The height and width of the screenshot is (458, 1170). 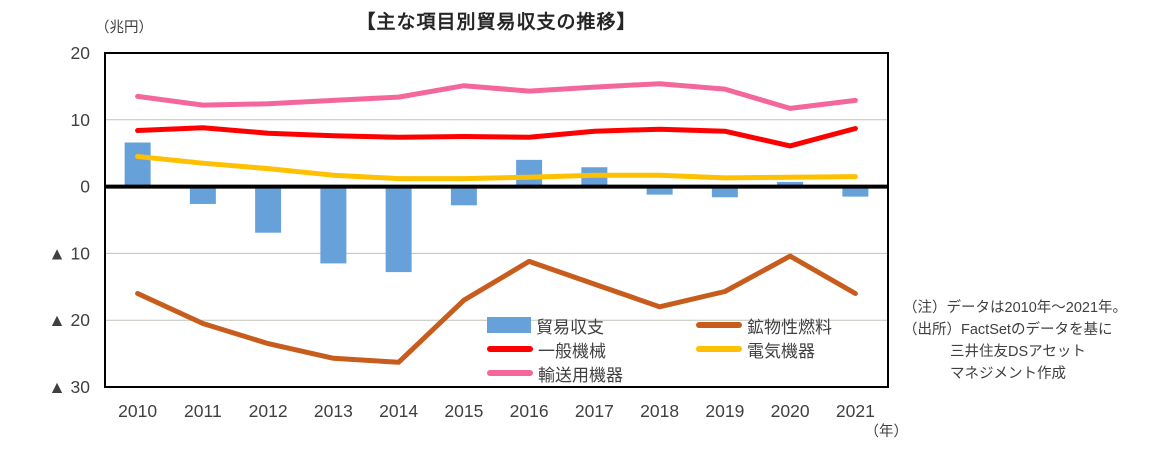 I want to click on x-axis-tick-label: 2021, so click(x=855, y=411).